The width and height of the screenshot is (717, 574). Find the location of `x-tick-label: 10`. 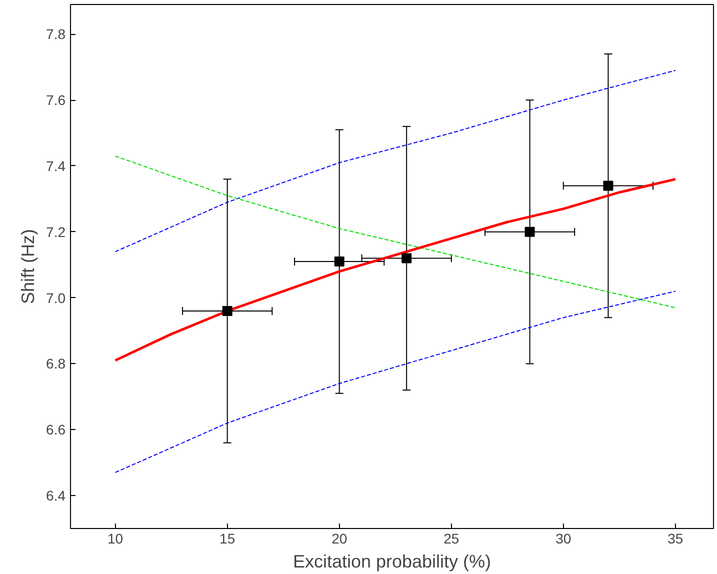

x-tick-label: 10 is located at coordinates (116, 538).